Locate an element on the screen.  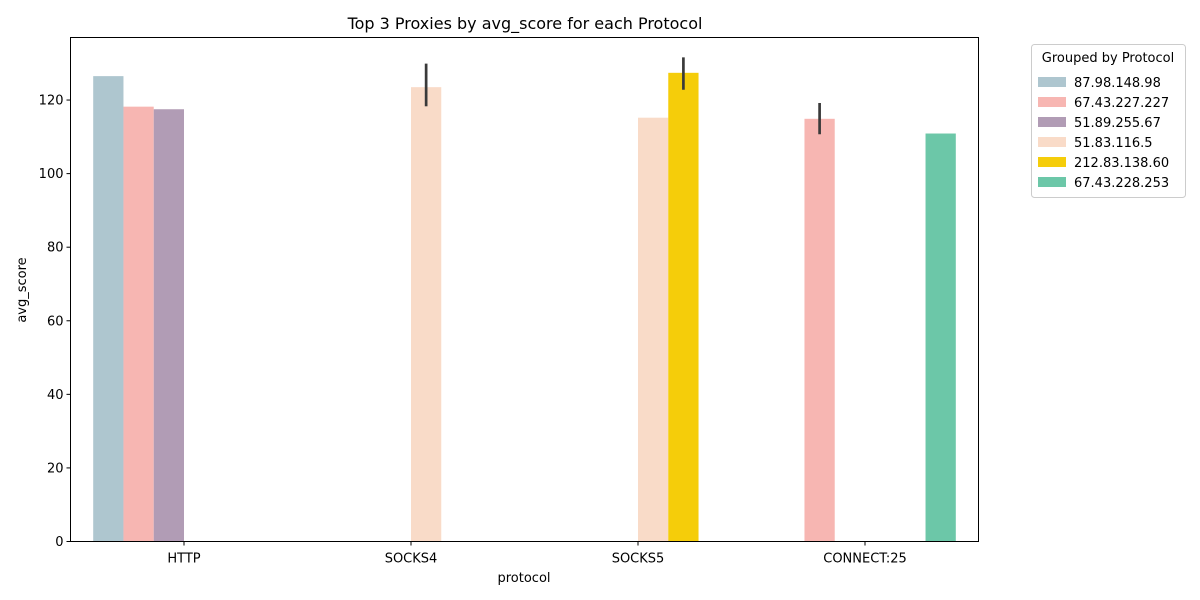
x-axis-label: protocol is located at coordinates (523, 578).